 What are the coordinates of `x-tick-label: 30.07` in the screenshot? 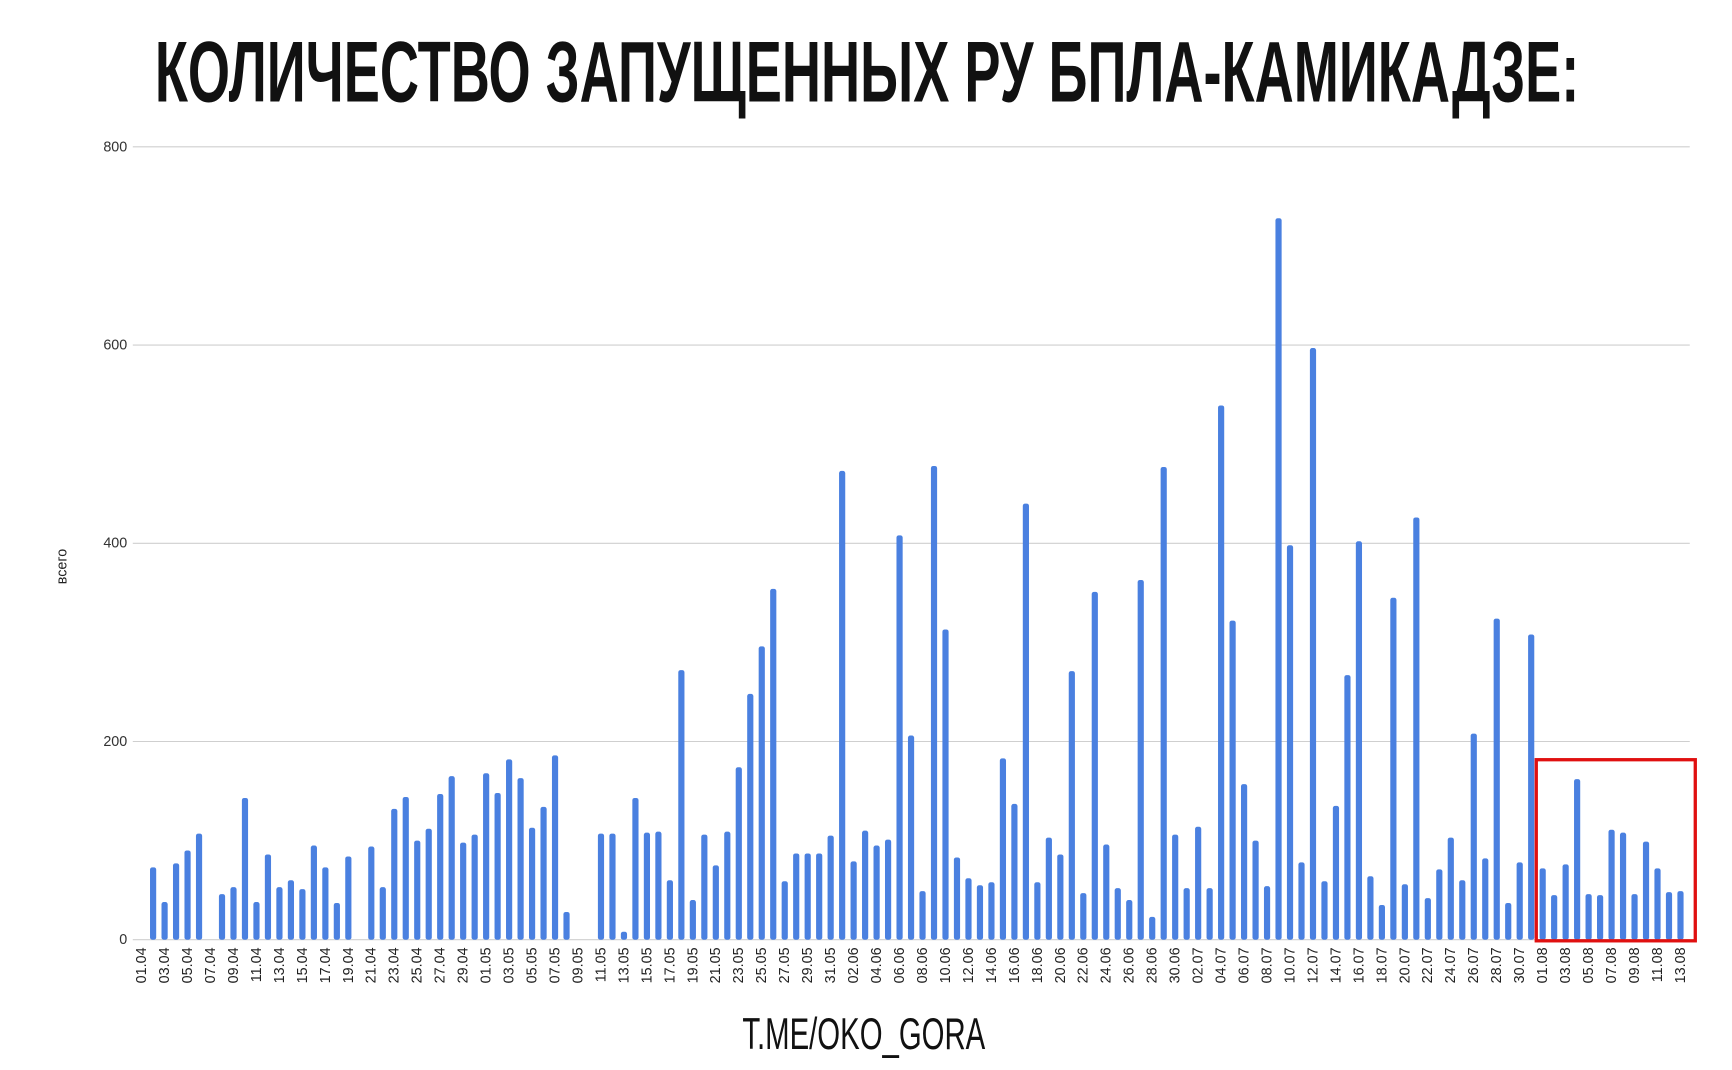 It's located at (1520, 965).